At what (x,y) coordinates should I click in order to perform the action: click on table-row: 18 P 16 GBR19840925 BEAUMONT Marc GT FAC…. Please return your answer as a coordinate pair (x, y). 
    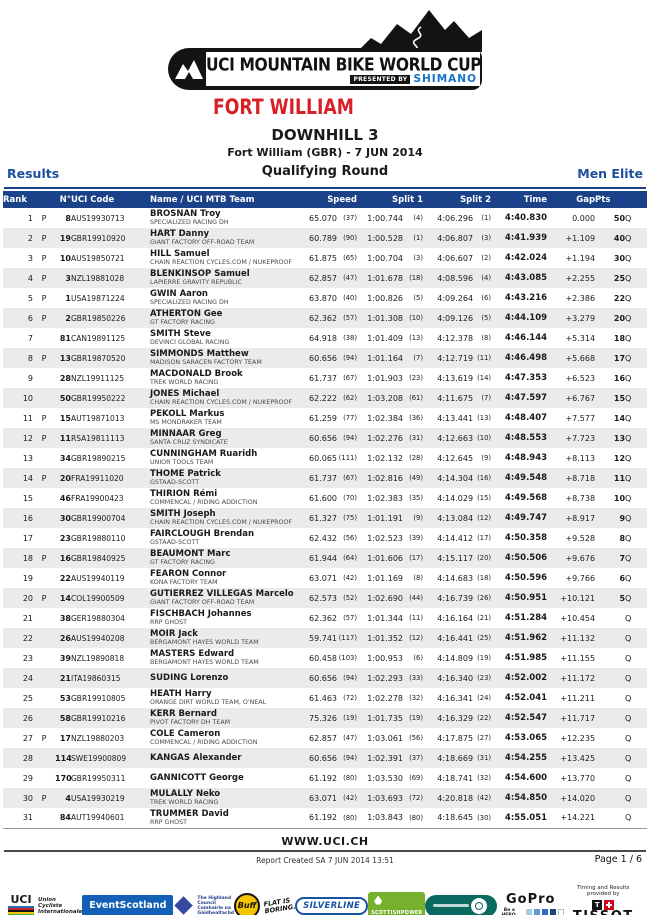
    Looking at the image, I should click on (325, 558).